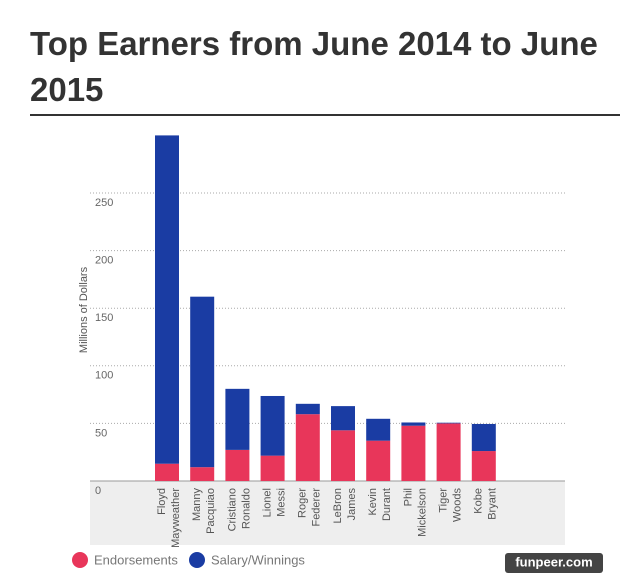  I want to click on legend-label: Endorsements, so click(136, 559).